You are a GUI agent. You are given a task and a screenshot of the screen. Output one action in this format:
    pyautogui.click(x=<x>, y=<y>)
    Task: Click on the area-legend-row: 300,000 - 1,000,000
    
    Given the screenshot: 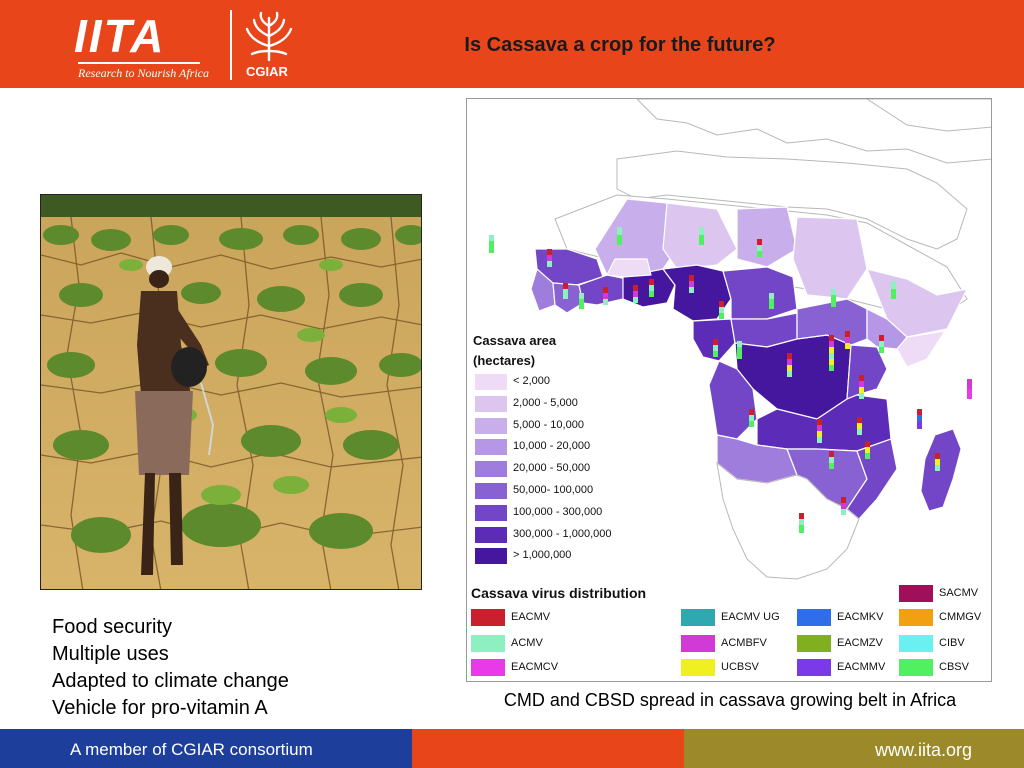 What is the action you would take?
    pyautogui.click(x=553, y=535)
    